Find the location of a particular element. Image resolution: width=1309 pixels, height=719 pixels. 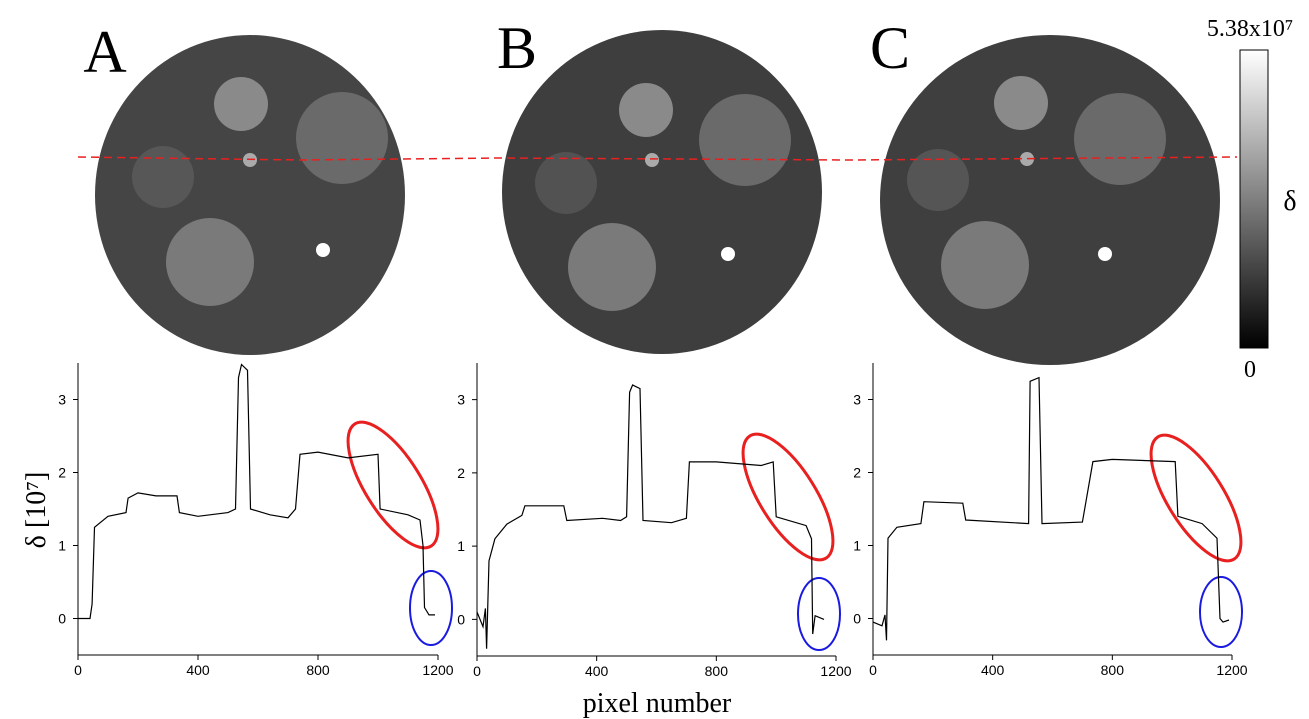

panel-label: C is located at coordinates (890, 48).